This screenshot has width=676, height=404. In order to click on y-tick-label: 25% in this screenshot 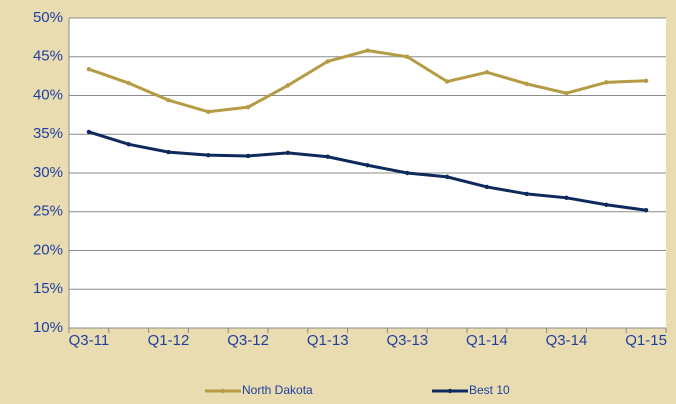, I will do `click(48, 211)`.